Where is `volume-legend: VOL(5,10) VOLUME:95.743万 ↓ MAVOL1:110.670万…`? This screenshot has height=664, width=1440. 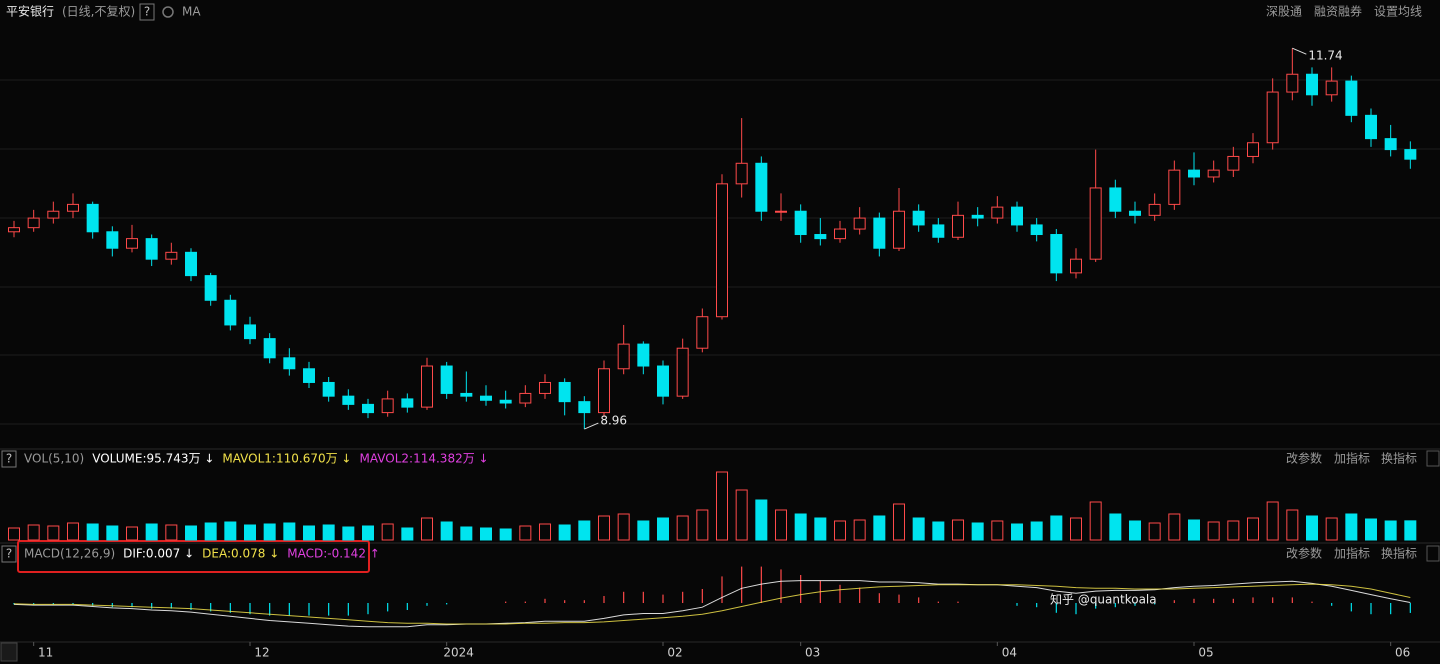 volume-legend: VOL(5,10) VOLUME:95.743万 ↓ MAVOL1:110.670万… is located at coordinates (256, 459).